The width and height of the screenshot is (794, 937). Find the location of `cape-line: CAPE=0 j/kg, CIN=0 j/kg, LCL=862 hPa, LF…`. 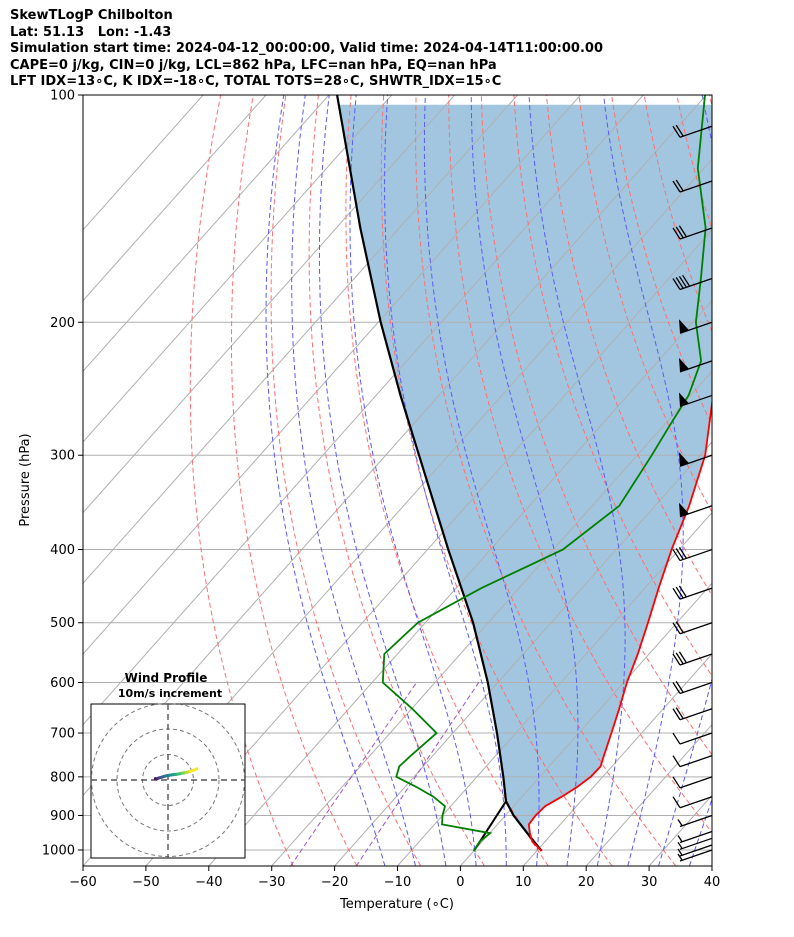

cape-line: CAPE=0 j/kg, CIN=0 j/kg, LCL=862 hPa, LF… is located at coordinates (253, 65).